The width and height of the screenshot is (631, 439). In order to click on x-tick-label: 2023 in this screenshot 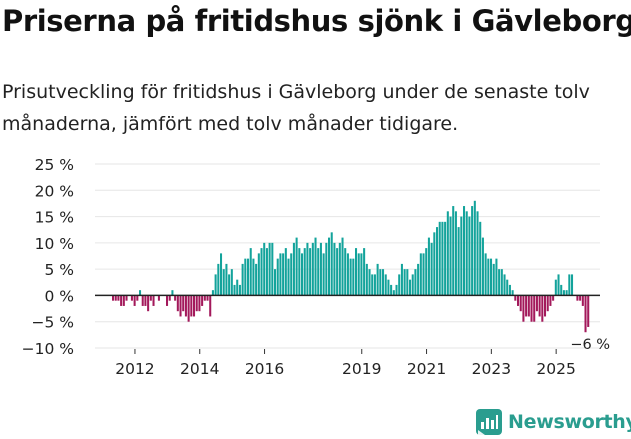, I will do `click(491, 369)`.